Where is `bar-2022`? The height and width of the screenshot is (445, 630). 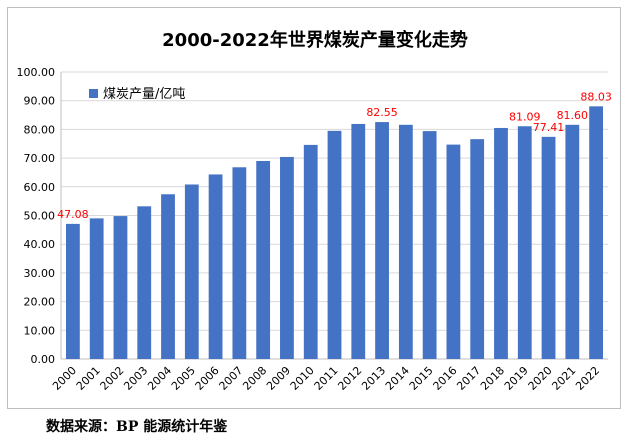
bar-2022 is located at coordinates (596, 232).